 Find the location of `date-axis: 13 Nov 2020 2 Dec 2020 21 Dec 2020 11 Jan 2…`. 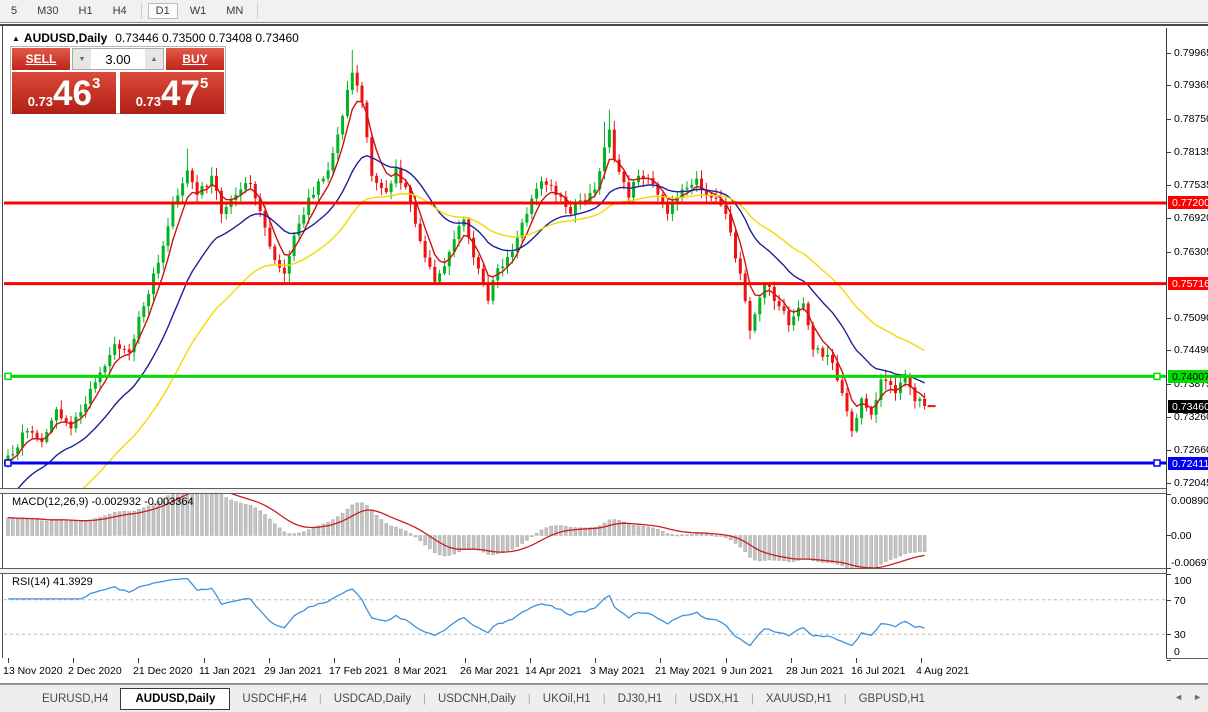

date-axis: 13 Nov 2020 2 Dec 2020 21 Dec 2020 11 Jan 2… is located at coordinates (583, 670).